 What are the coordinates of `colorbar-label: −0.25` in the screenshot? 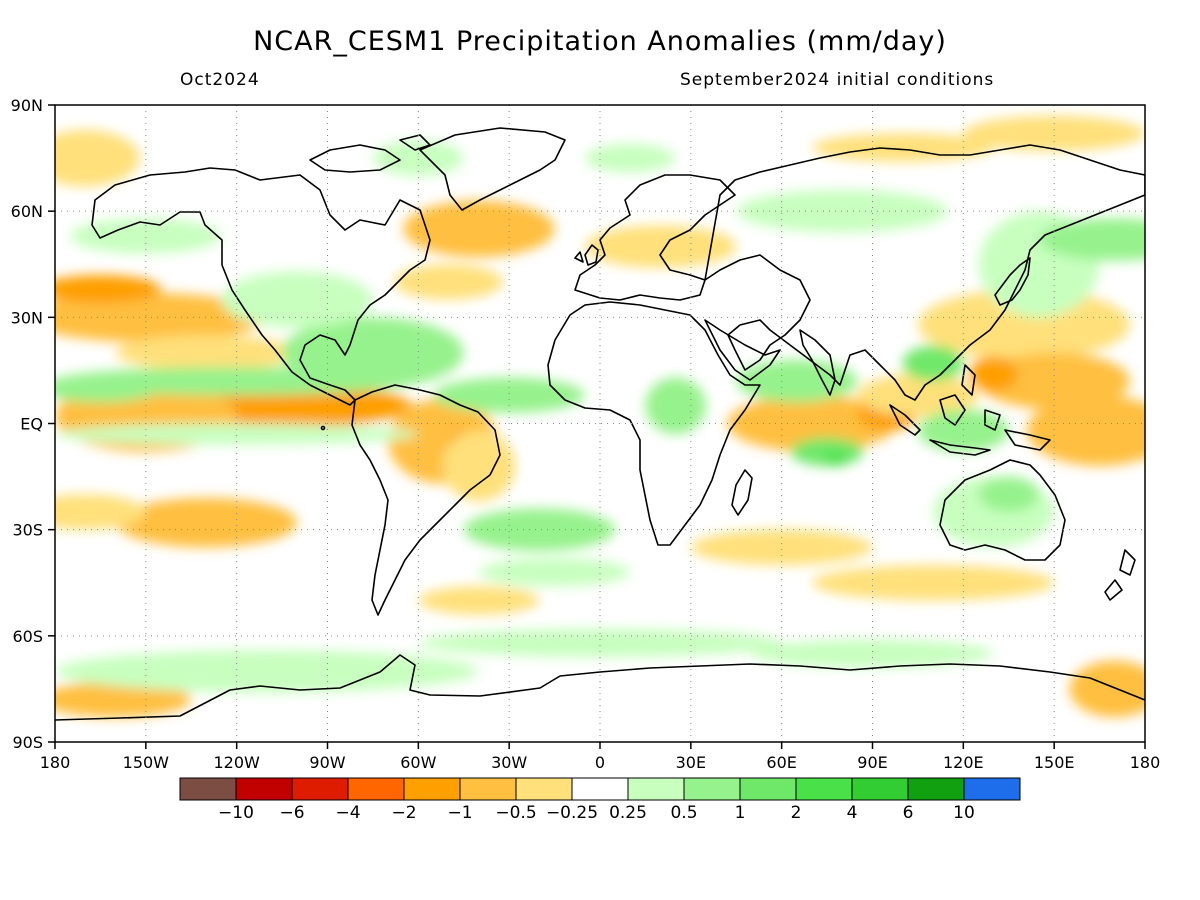 It's located at (572, 813).